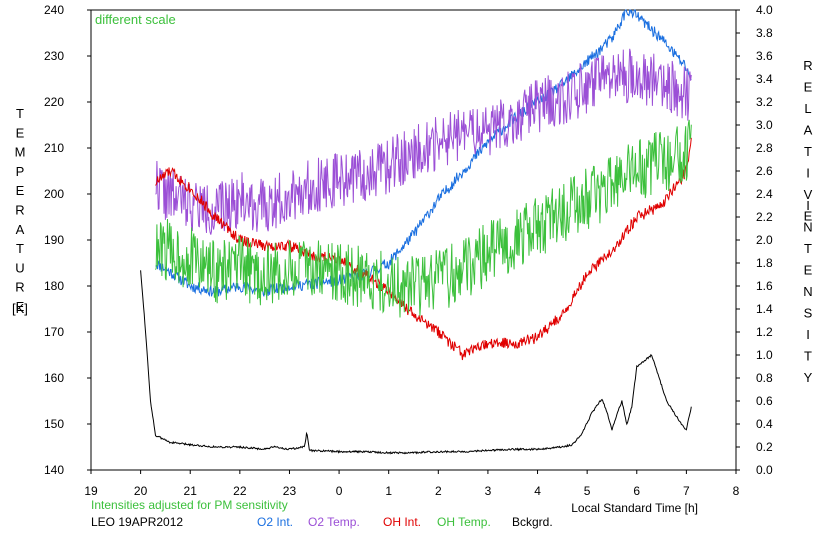 This screenshot has width=828, height=535. I want to click on x-tick-label: 22, so click(240, 491).